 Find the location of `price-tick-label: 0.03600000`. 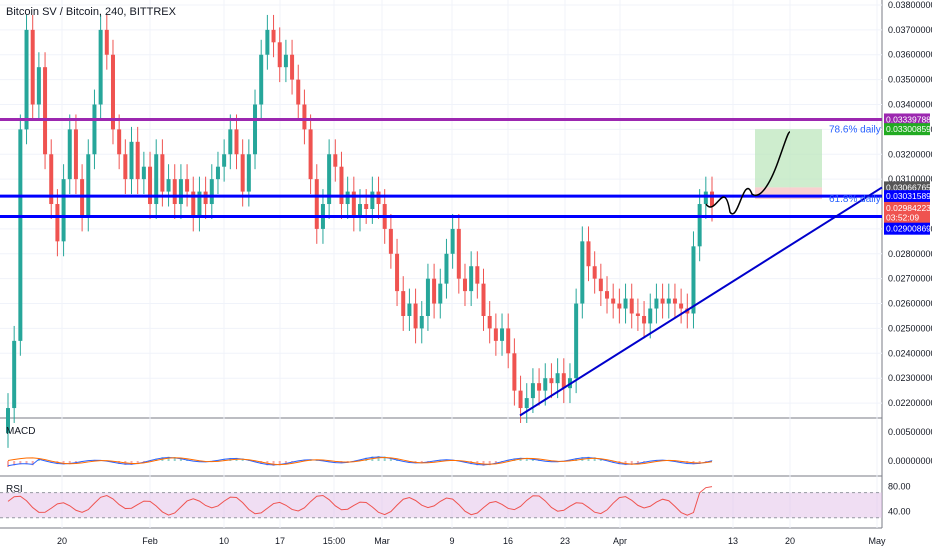

price-tick-label: 0.03600000 is located at coordinates (910, 55).